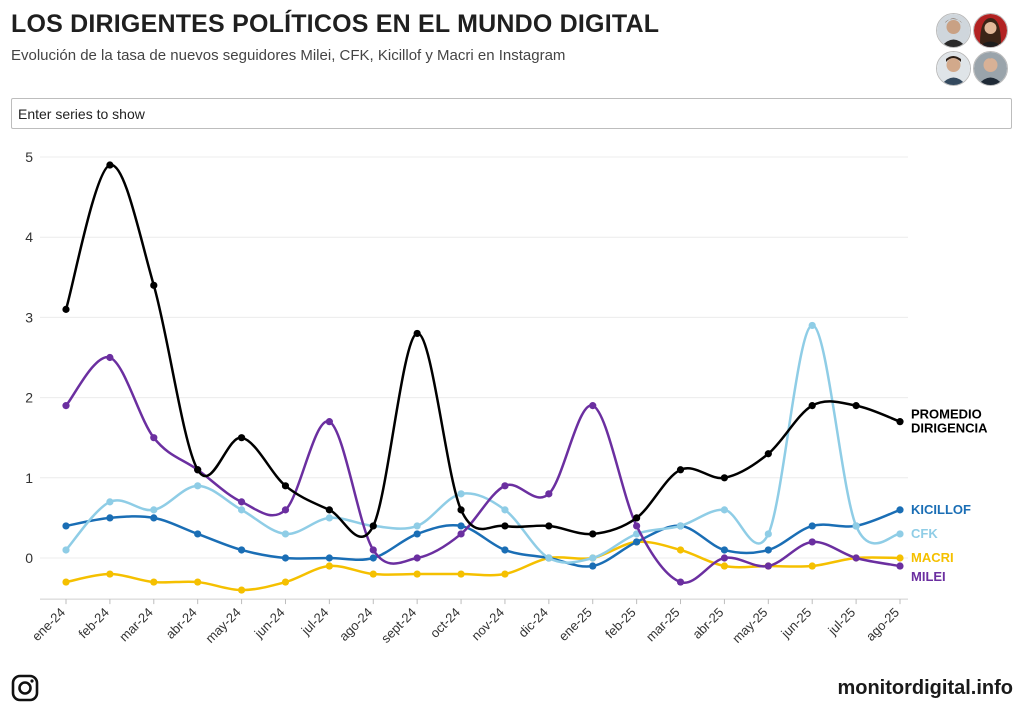  Describe the element at coordinates (93, 623) in the screenshot. I see `x-tick-label: feb-24` at that location.